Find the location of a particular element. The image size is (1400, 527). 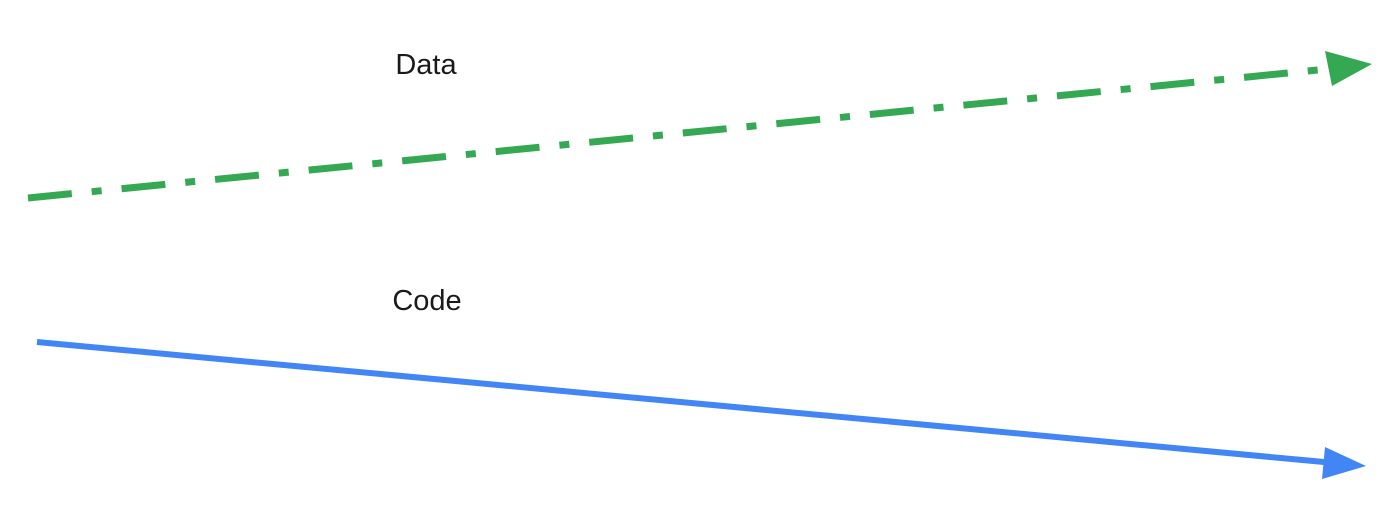

code-label: Code is located at coordinates (426, 301).